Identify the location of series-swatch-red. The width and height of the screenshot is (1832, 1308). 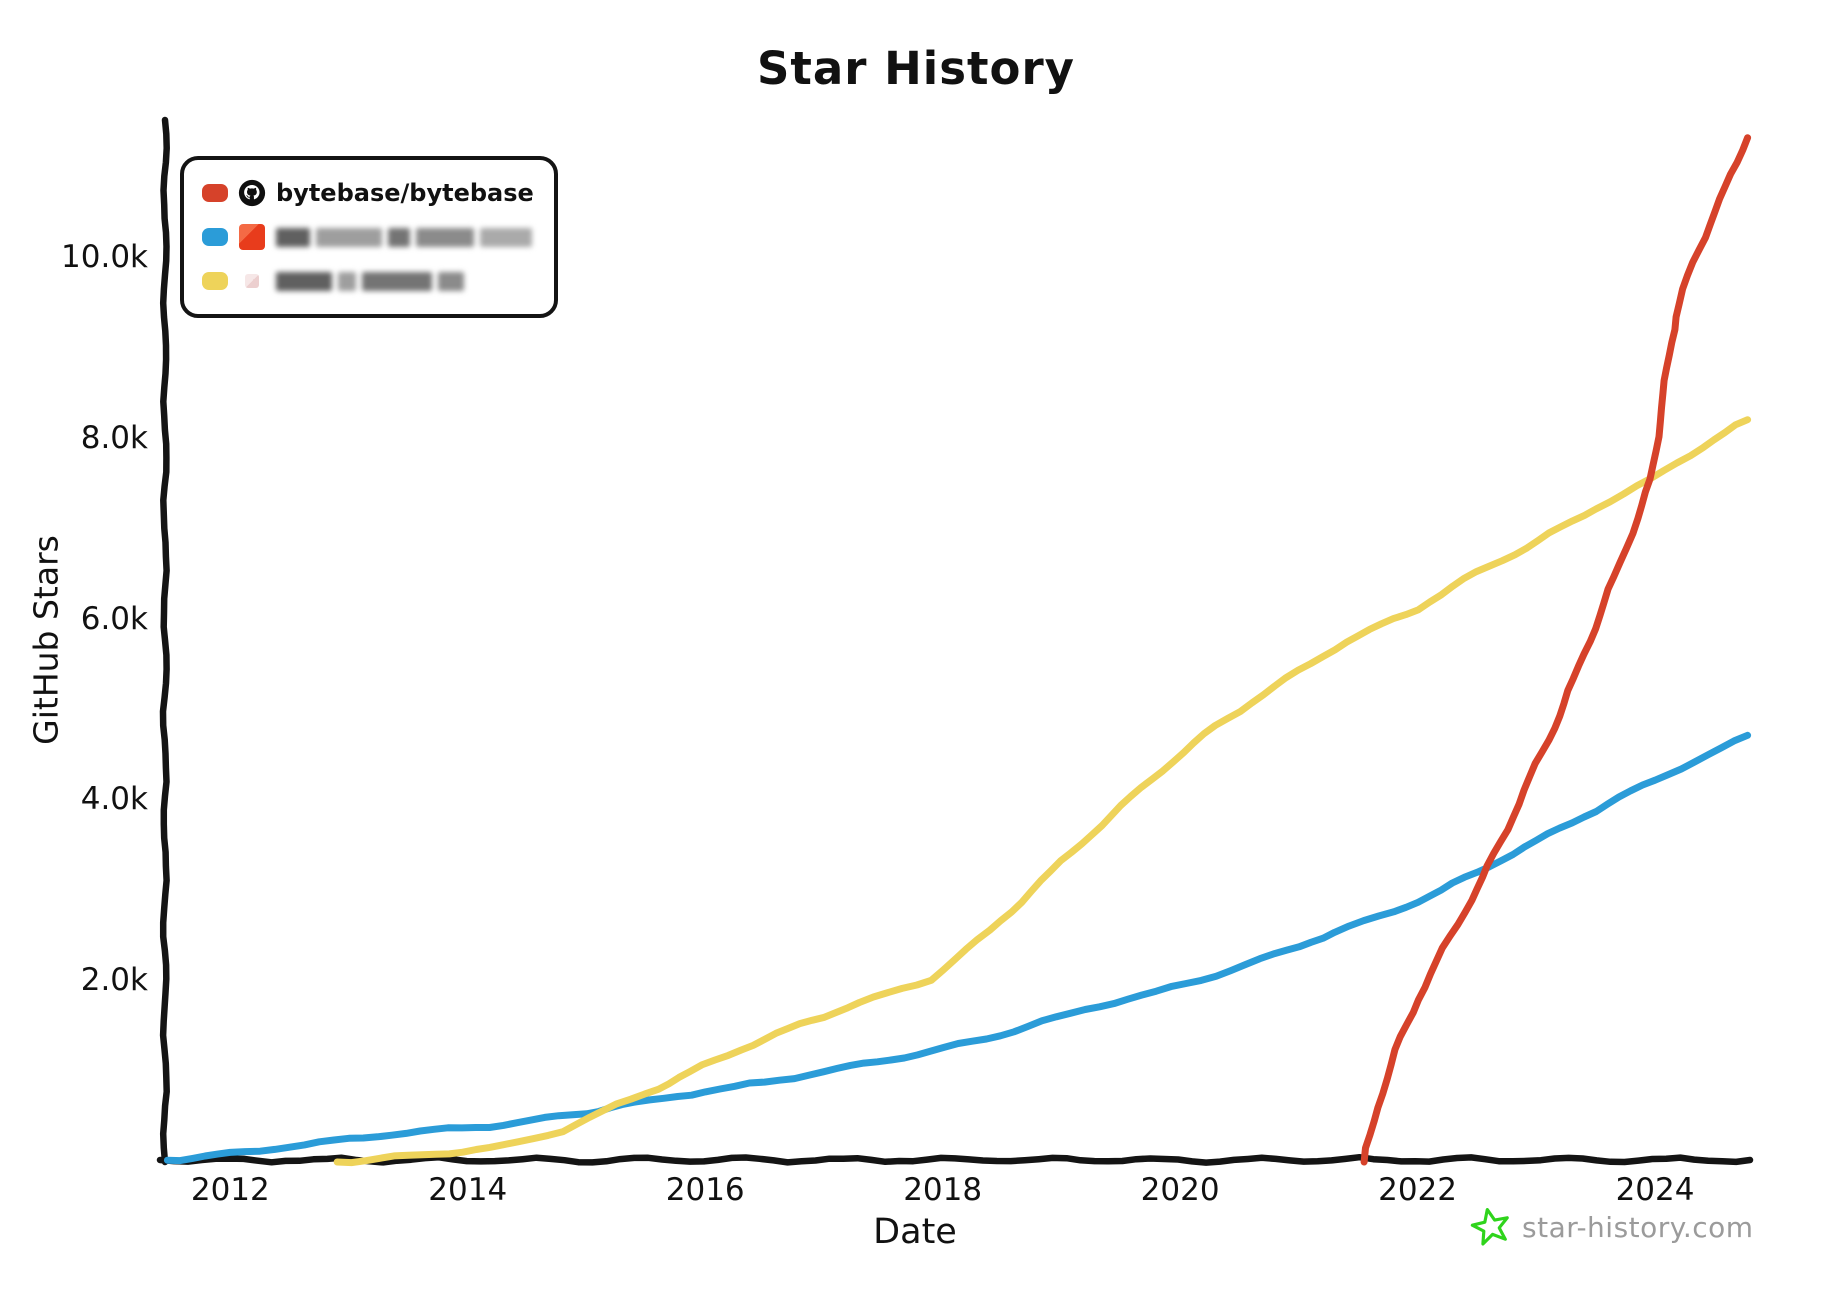
(215, 193).